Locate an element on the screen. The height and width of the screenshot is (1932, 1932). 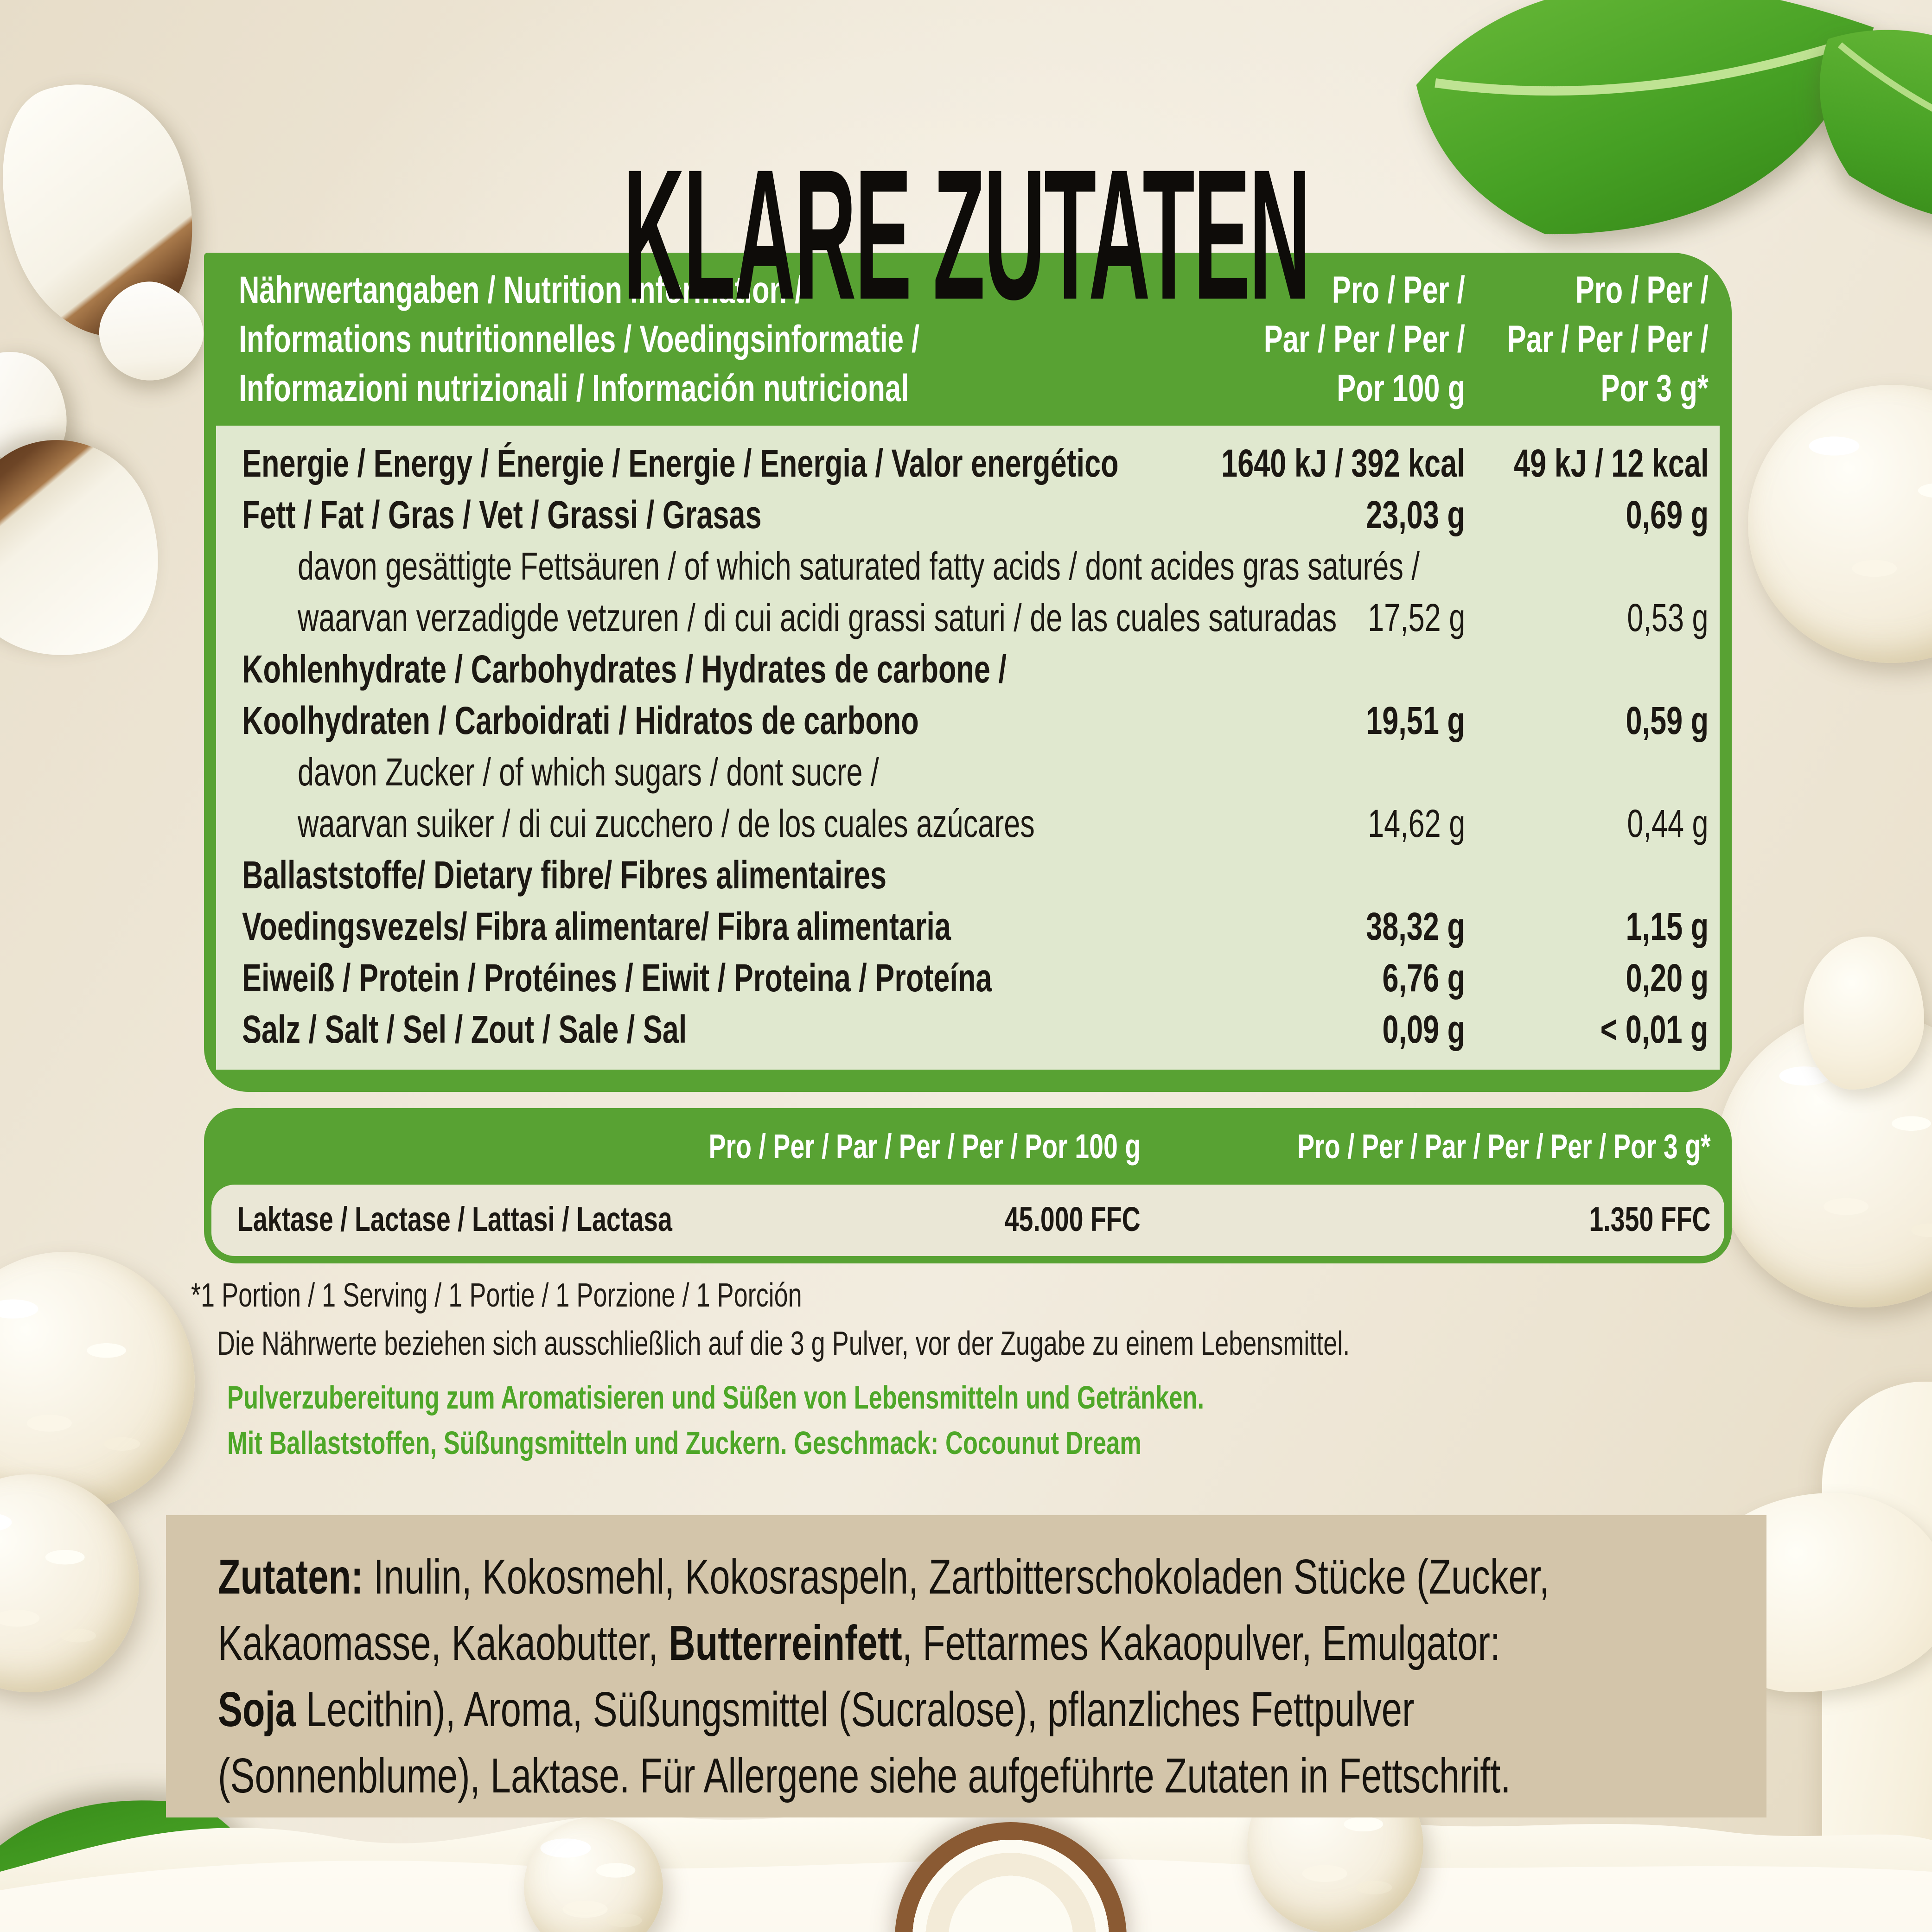
value-per-3g: 49 kJ / 12 kcal is located at coordinates (1611, 463).